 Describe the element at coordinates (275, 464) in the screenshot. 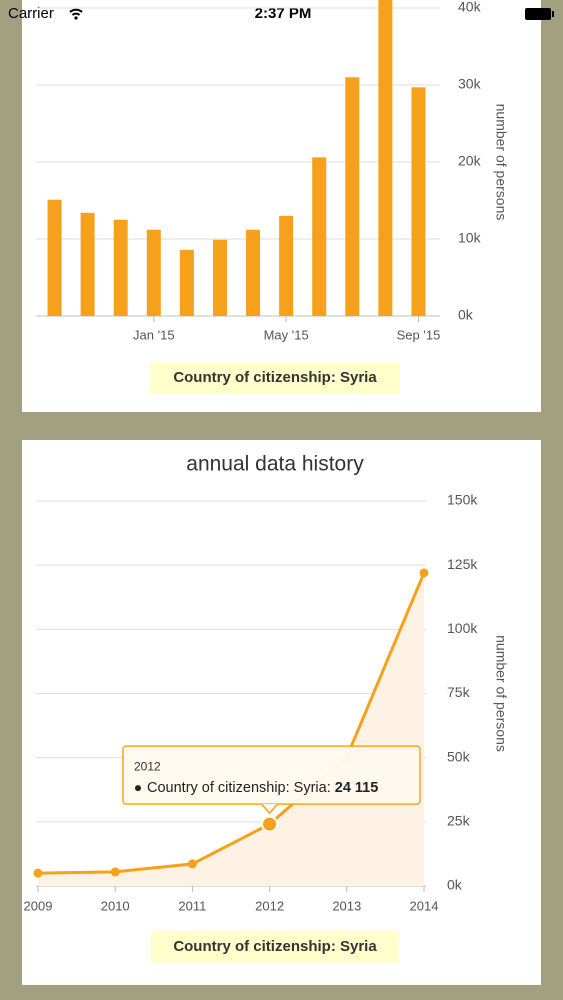

I see `chart-title: annual data history` at that location.